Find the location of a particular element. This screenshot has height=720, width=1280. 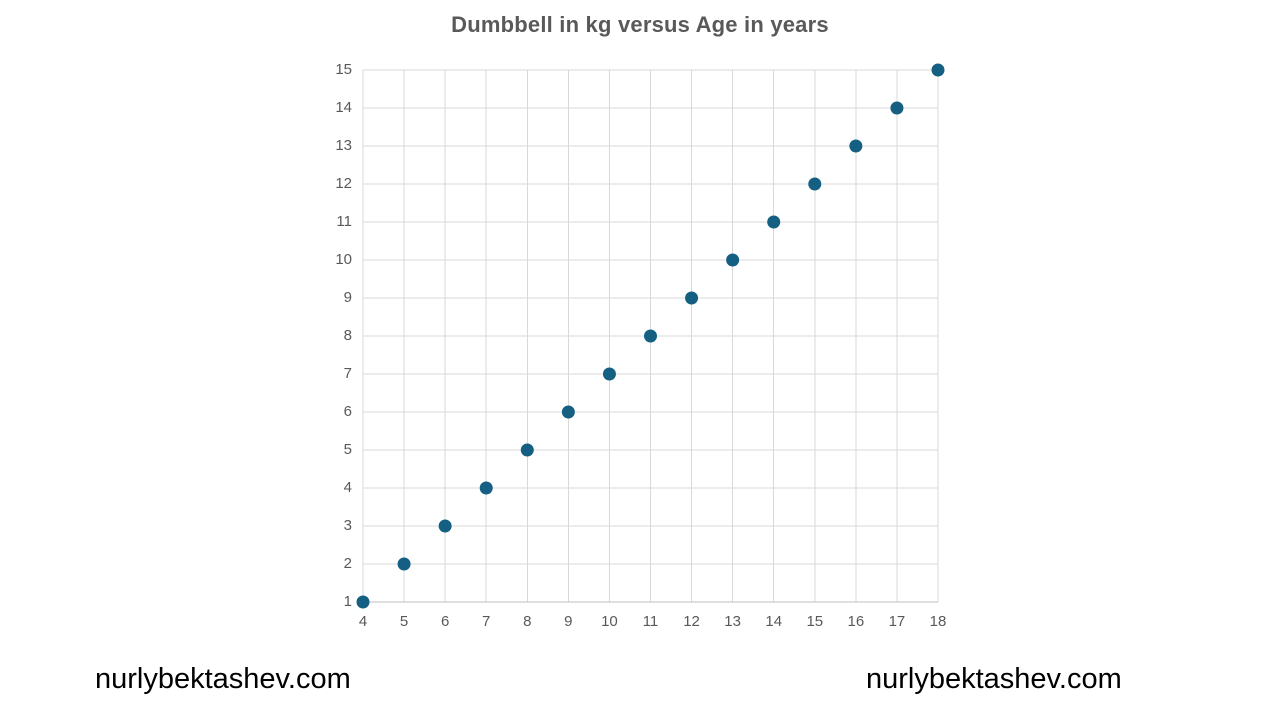

x-tick-label: 8 is located at coordinates (527, 621).